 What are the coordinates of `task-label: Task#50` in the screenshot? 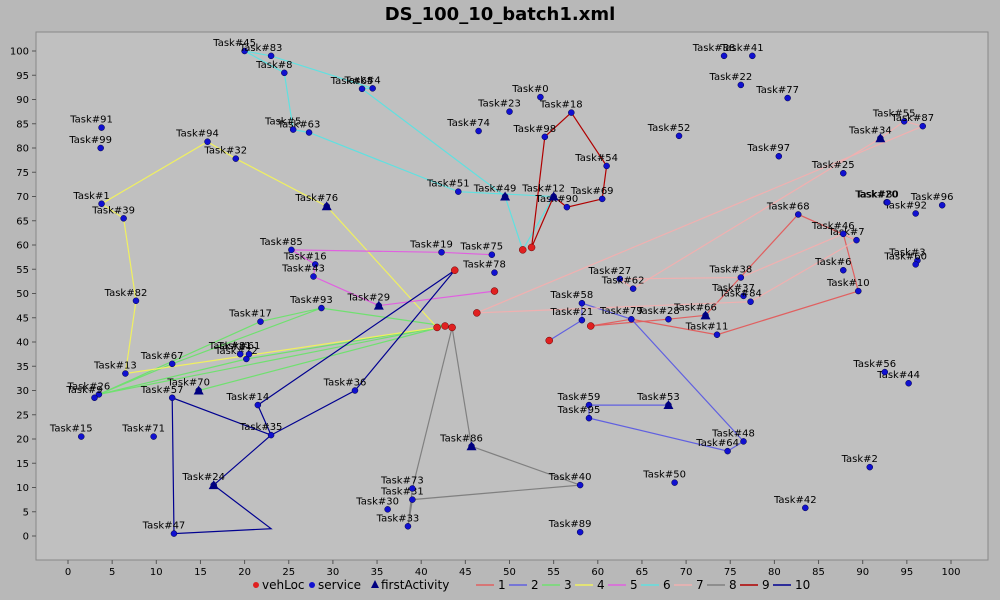 It's located at (664, 475).